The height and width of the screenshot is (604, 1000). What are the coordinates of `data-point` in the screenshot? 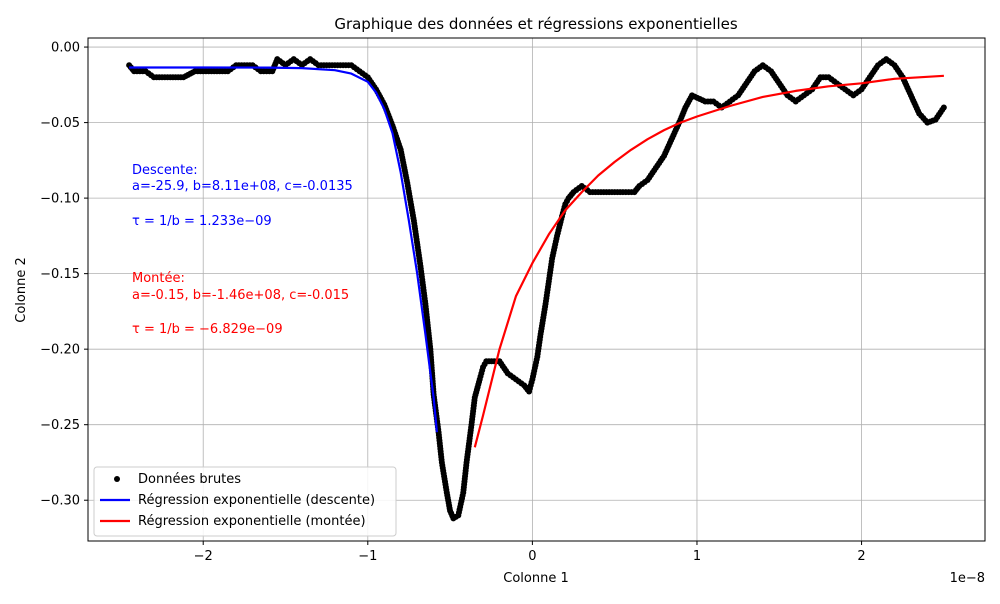 It's located at (943, 107).